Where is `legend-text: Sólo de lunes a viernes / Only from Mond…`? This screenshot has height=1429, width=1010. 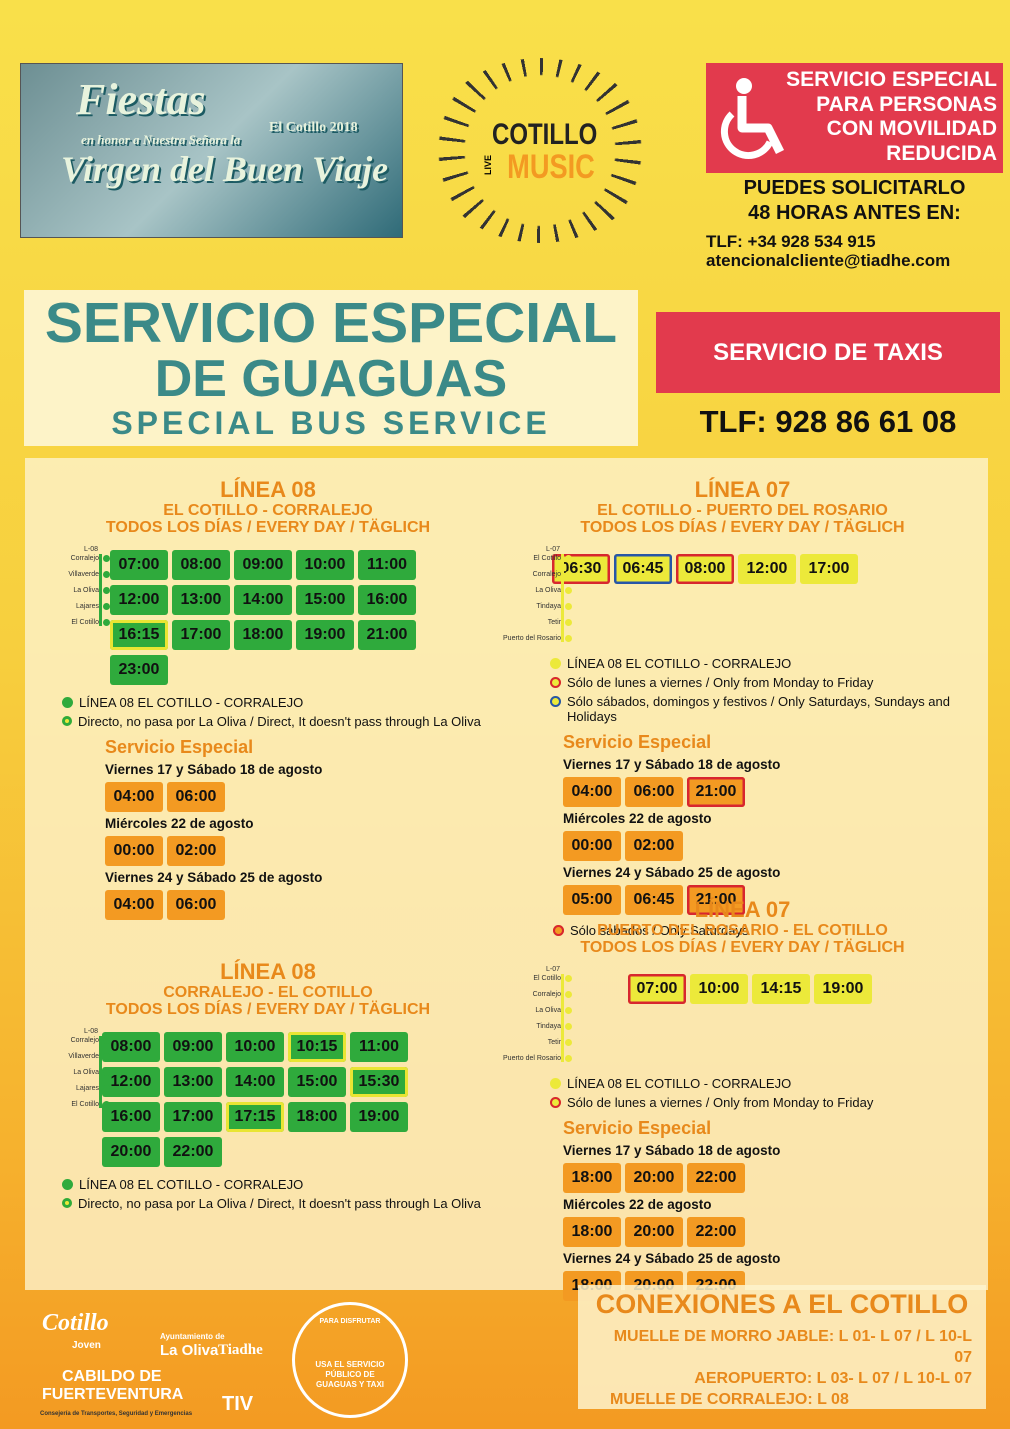 legend-text: Sólo de lunes a viernes / Only from Mond… is located at coordinates (720, 1102).